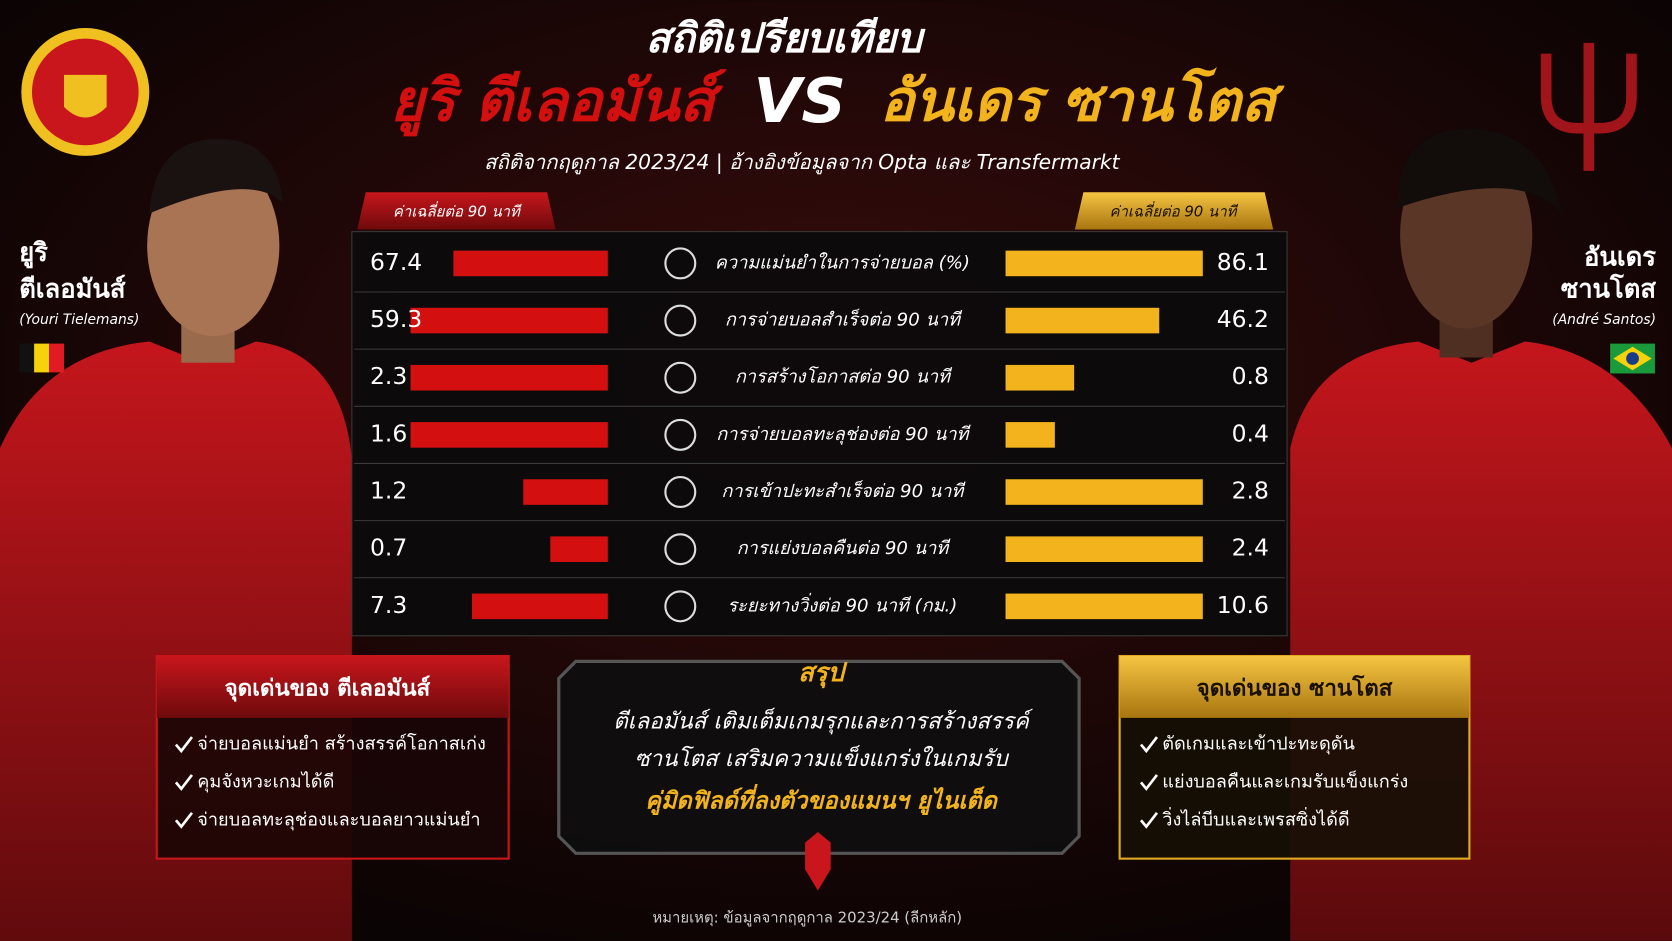 The height and width of the screenshot is (941, 1672). What do you see at coordinates (800, 101) in the screenshot?
I see `vs: VS` at bounding box center [800, 101].